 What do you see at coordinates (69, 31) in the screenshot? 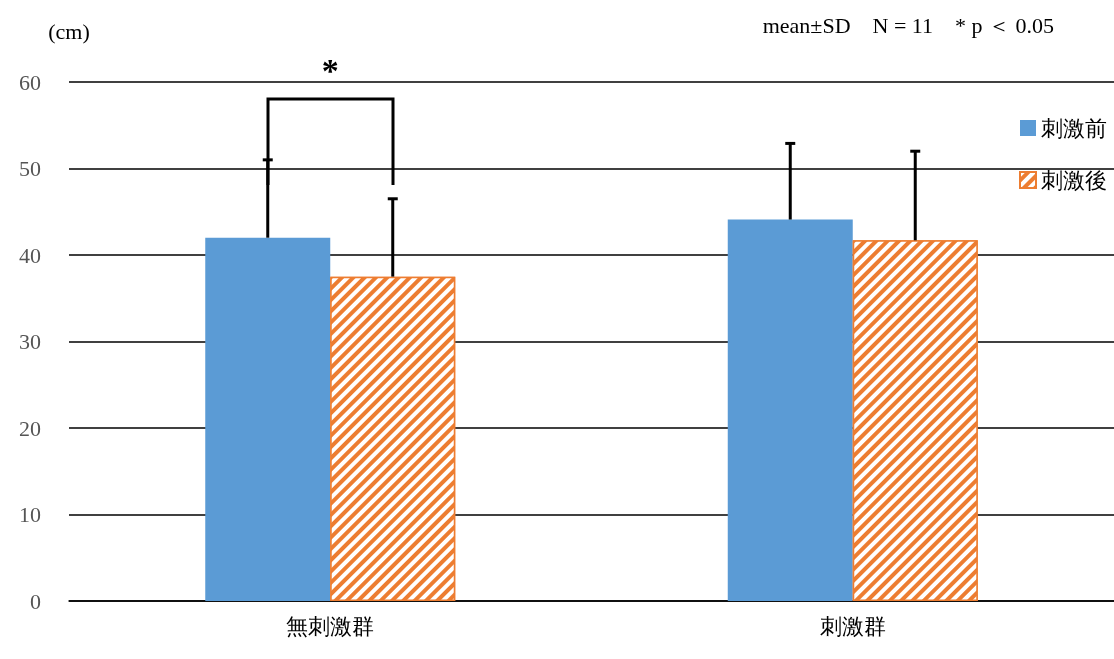
I see `y-axis-title: (cm)` at bounding box center [69, 31].